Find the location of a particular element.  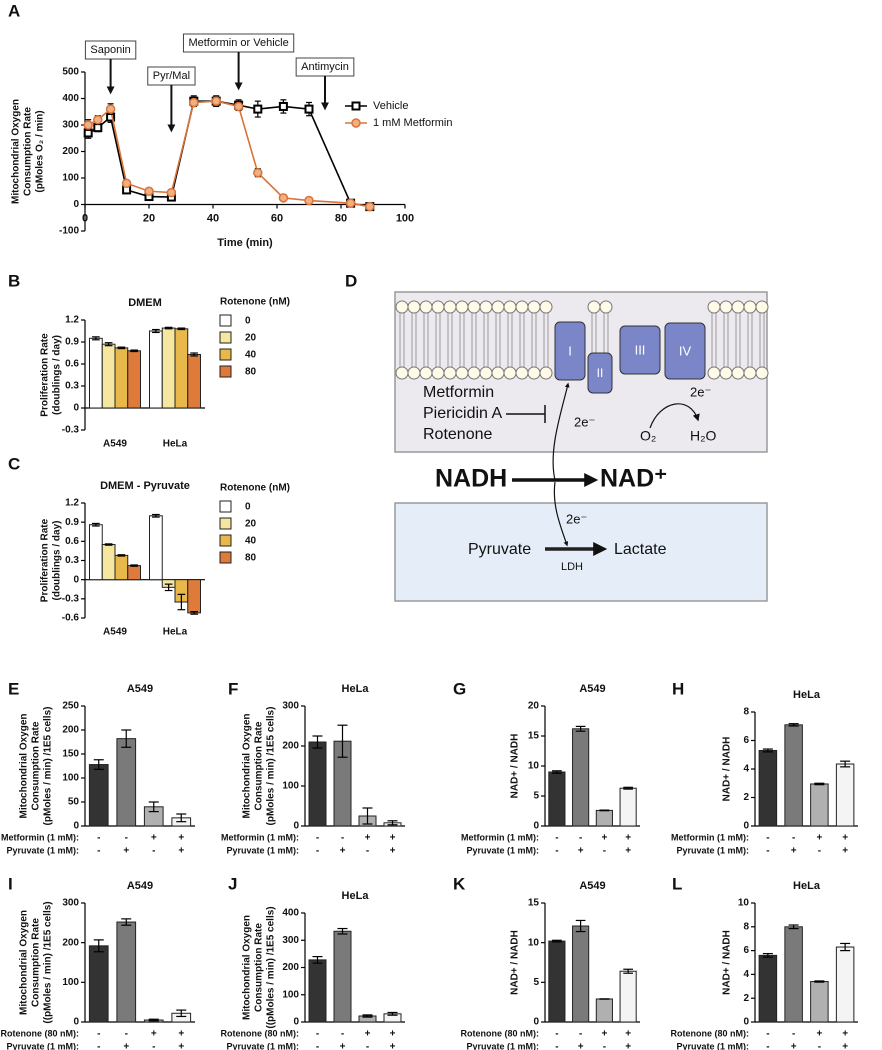

y-tick-label: 0.6 is located at coordinates (72, 541).